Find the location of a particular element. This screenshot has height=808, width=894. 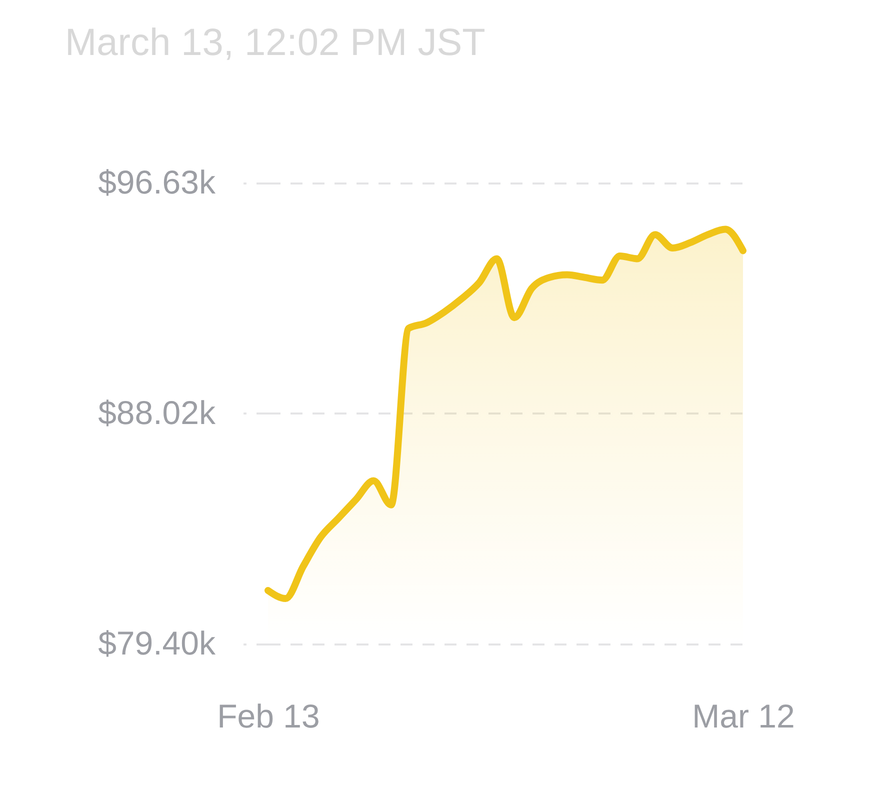

x-tick-label: Mar 12 is located at coordinates (743, 716).